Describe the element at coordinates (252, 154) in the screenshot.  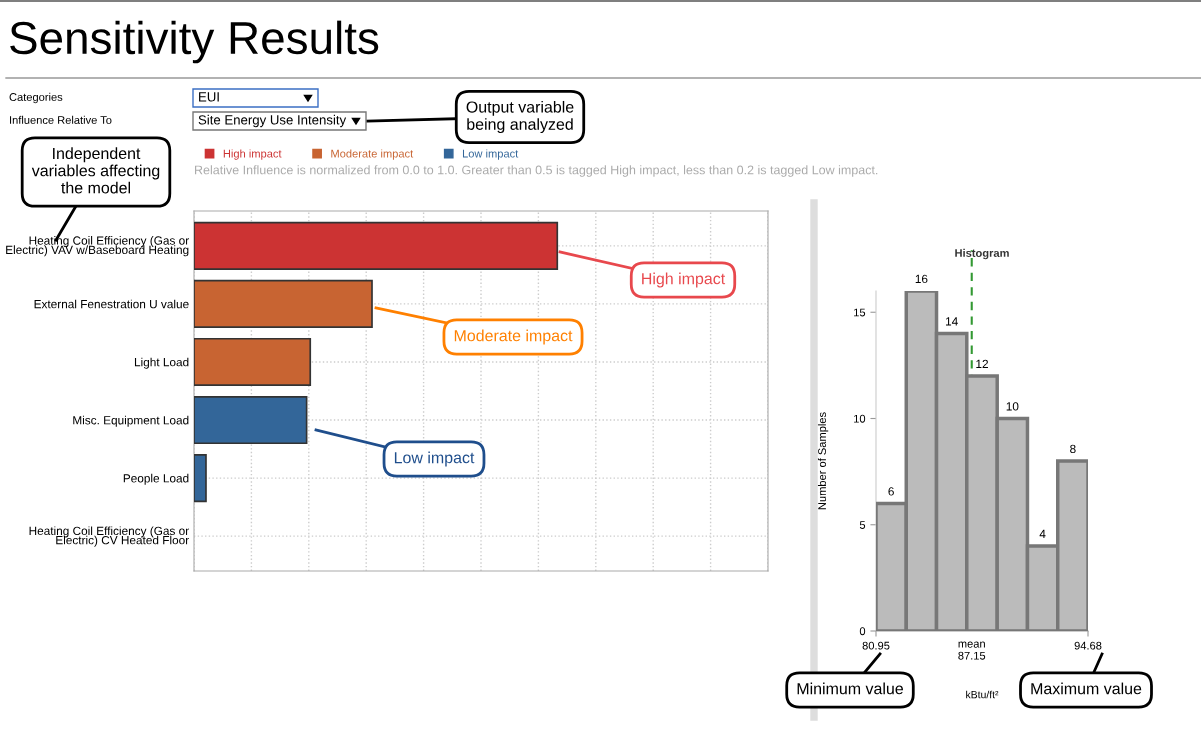
I see `legend-label: High impact` at that location.